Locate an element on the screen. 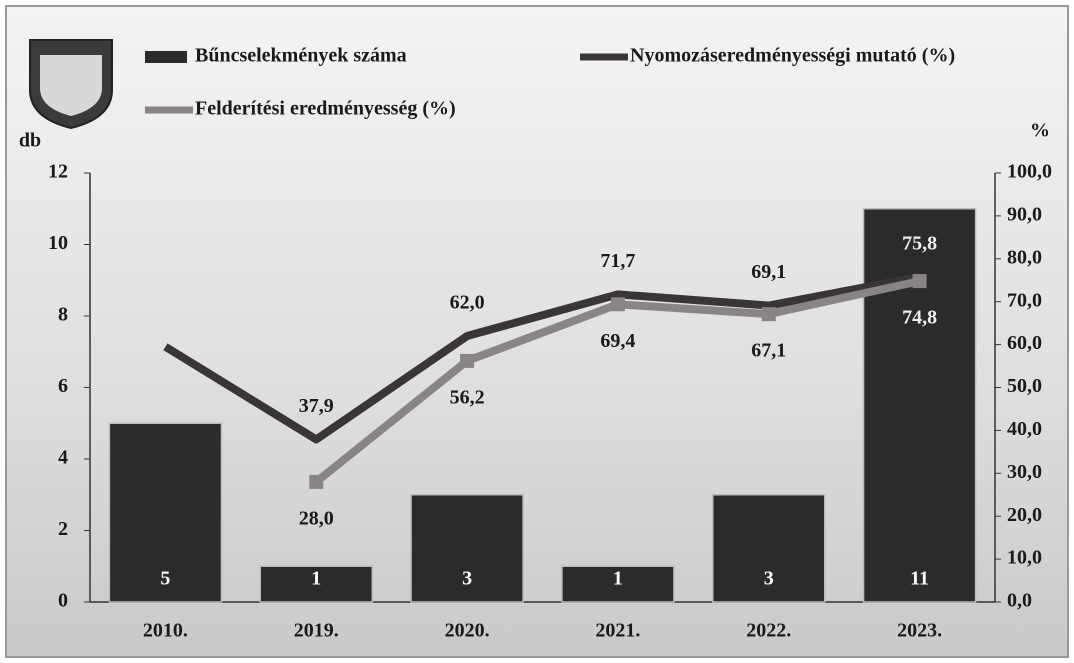 Image resolution: width=1074 pixels, height=663 pixels. y-tick-label: 10 is located at coordinates (58, 243).